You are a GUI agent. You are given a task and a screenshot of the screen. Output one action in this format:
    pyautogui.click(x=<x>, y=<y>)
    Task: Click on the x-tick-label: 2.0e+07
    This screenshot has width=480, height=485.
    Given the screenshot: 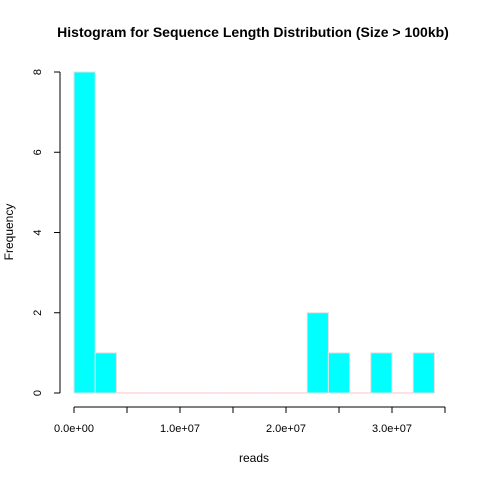 What is the action you would take?
    pyautogui.click(x=286, y=429)
    